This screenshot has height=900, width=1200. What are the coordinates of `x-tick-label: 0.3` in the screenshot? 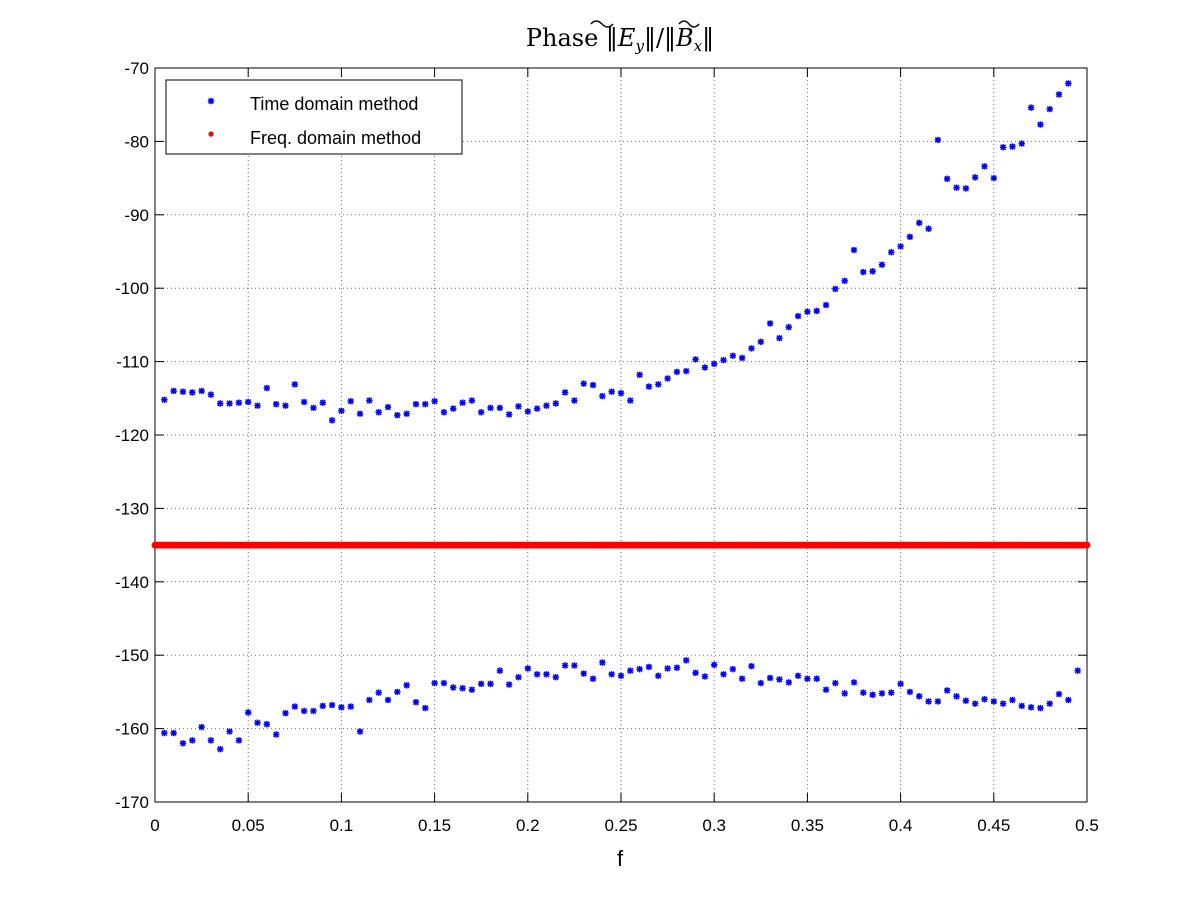 It's located at (714, 825).